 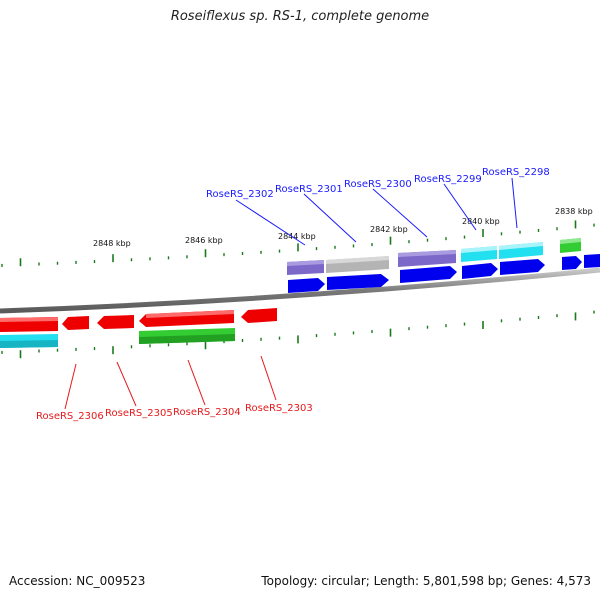 I want to click on genome-backbone, so click(x=300, y=290).